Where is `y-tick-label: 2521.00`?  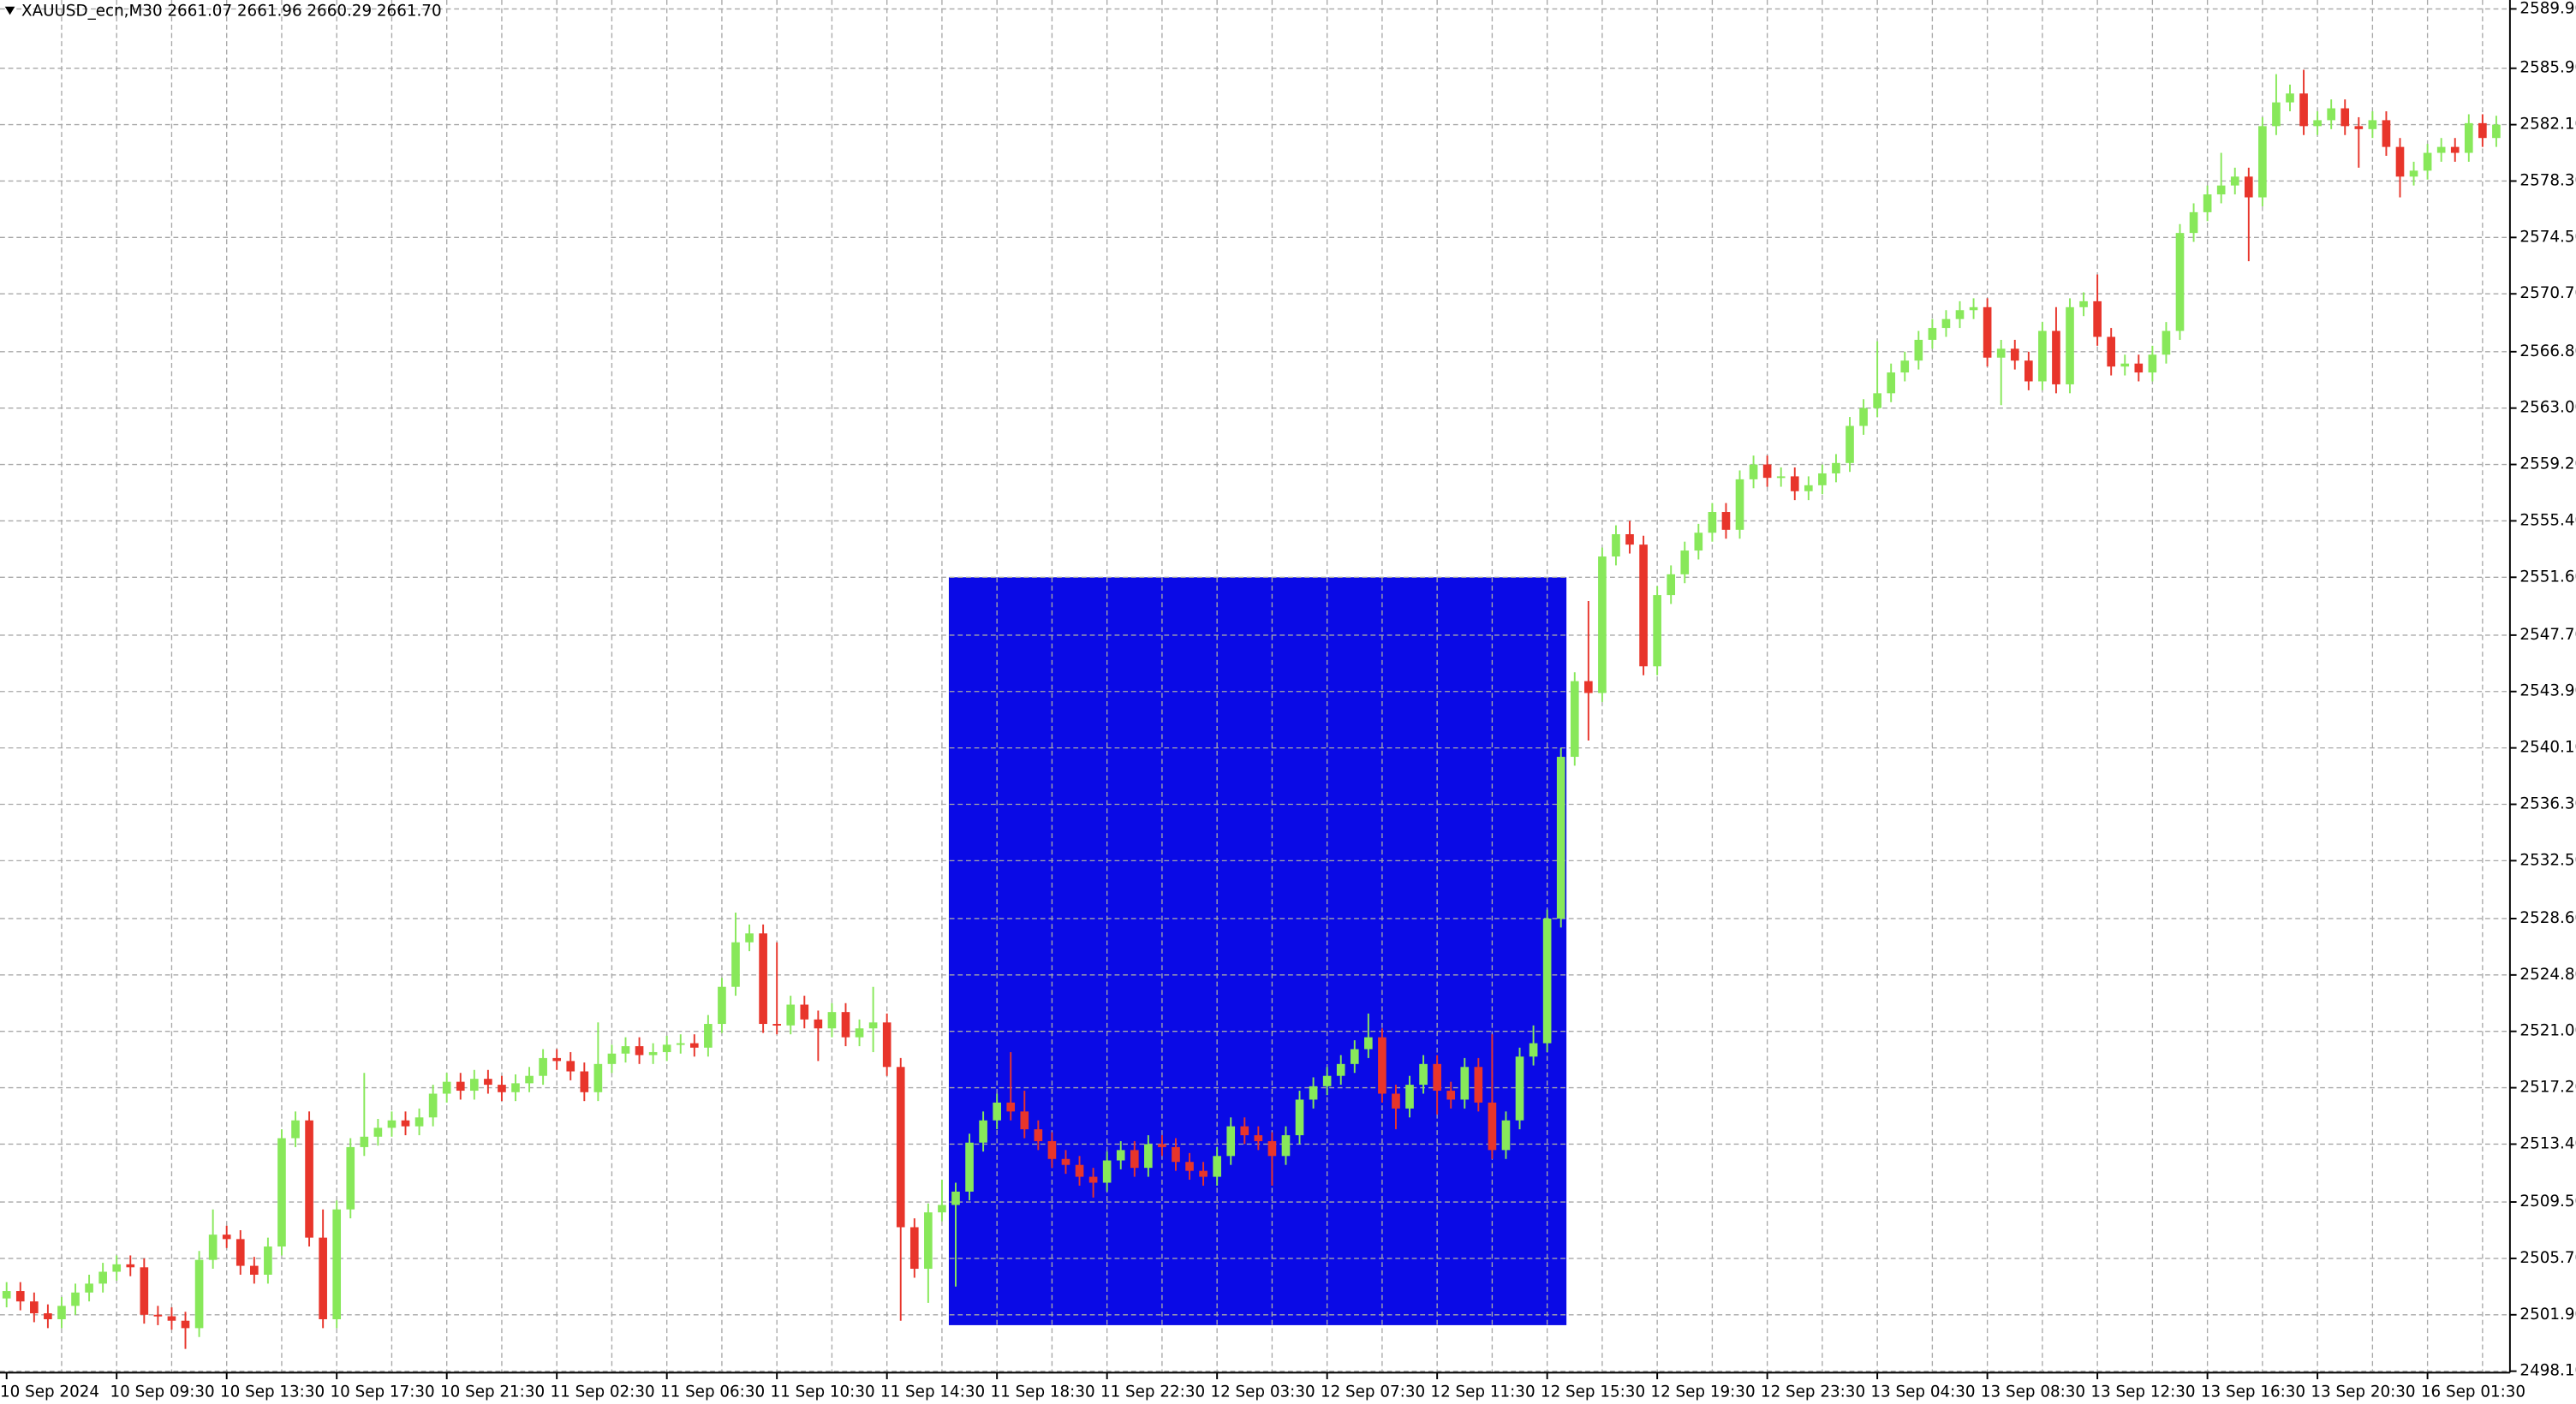 y-tick-label: 2521.00 is located at coordinates (2547, 1031).